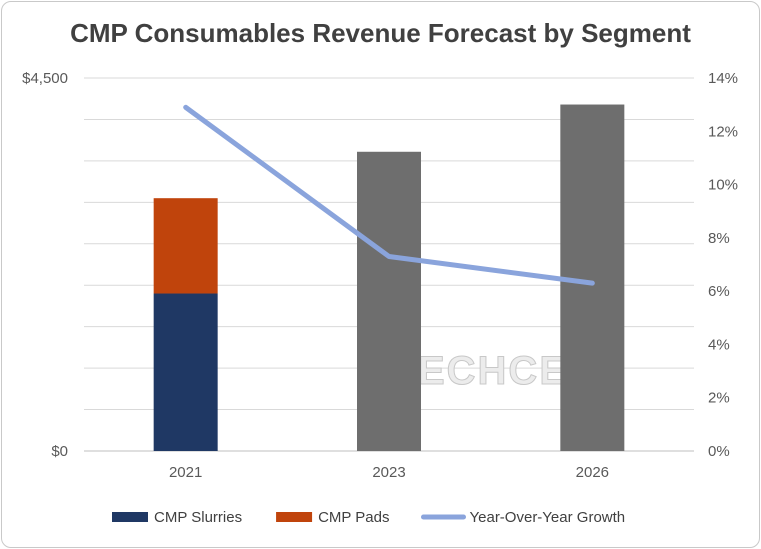 This screenshot has height=549, width=761. What do you see at coordinates (548, 517) in the screenshot?
I see `legend-label: Year-Over-Year Growth` at bounding box center [548, 517].